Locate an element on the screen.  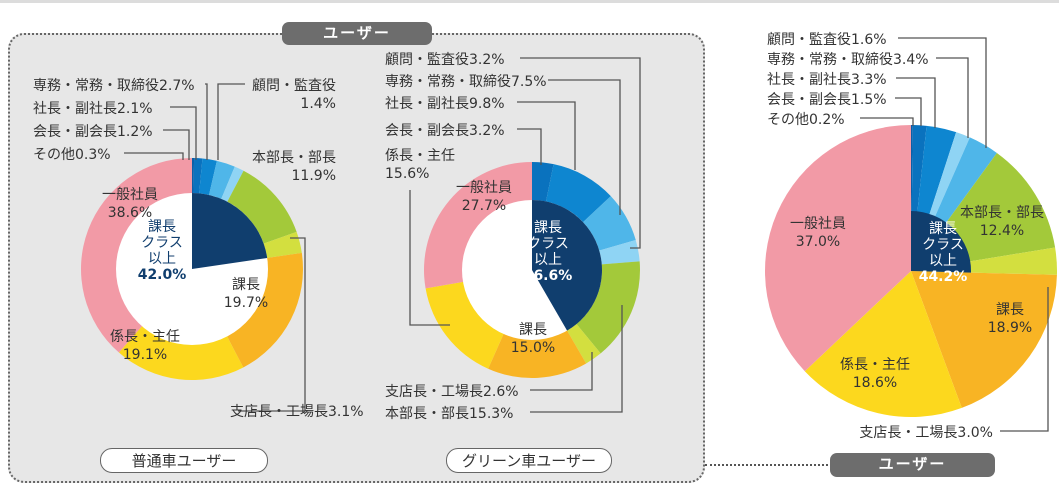
chart-title-green: グリーン車ユーザー is located at coordinates (529, 460).